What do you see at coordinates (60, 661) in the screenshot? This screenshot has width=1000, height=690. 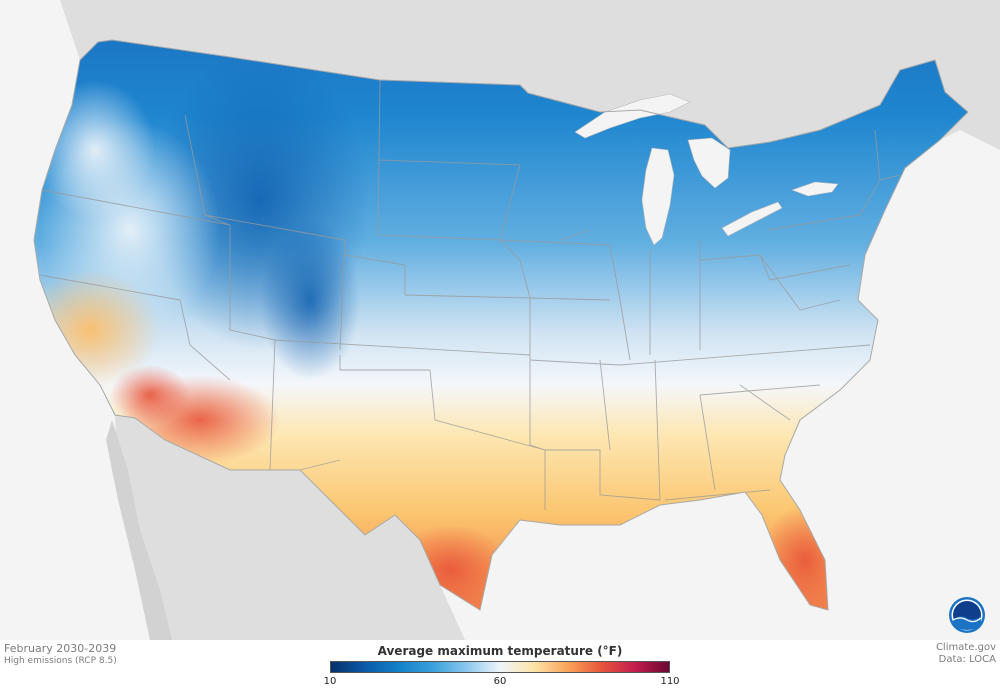 I see `scenario-label: High emissions (RCP 8.5)` at bounding box center [60, 661].